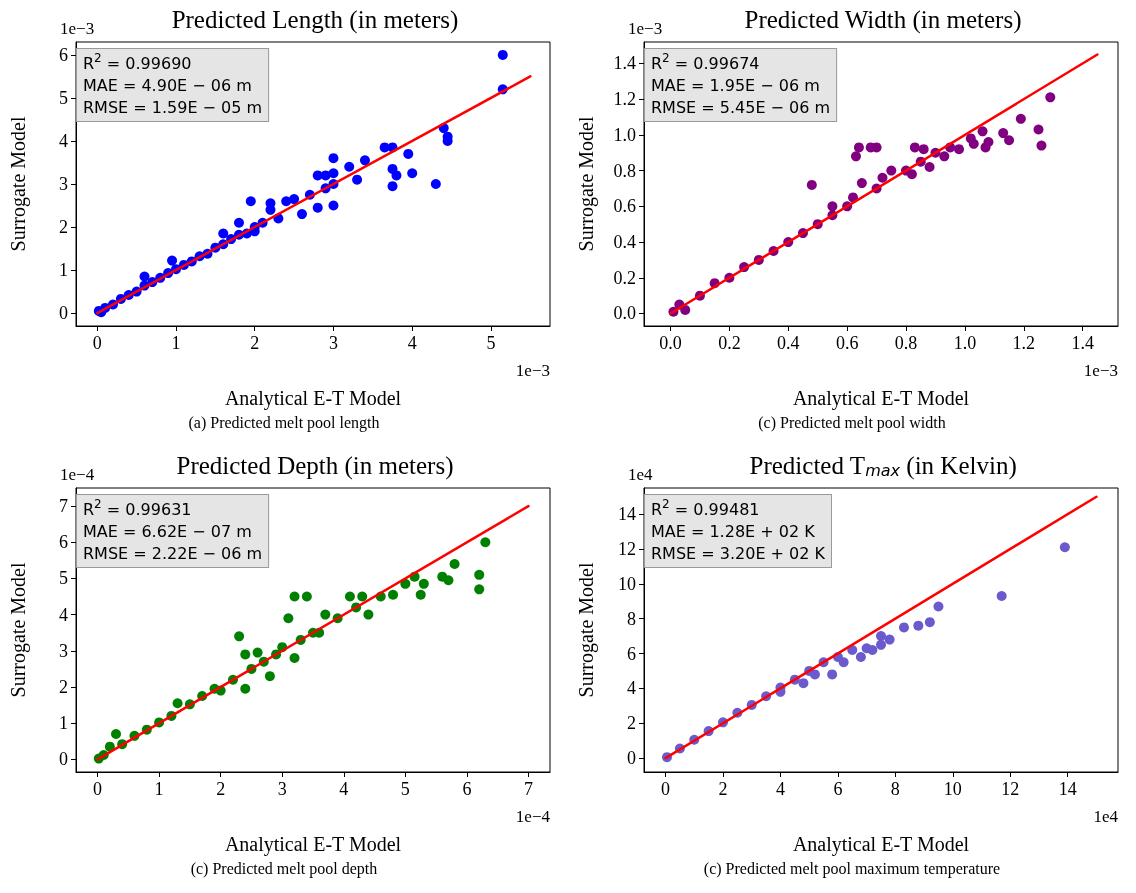 The image size is (1136, 893). Describe the element at coordinates (167, 85) in the screenshot. I see `annotation: MAE = 4.90E − 06 m` at that location.